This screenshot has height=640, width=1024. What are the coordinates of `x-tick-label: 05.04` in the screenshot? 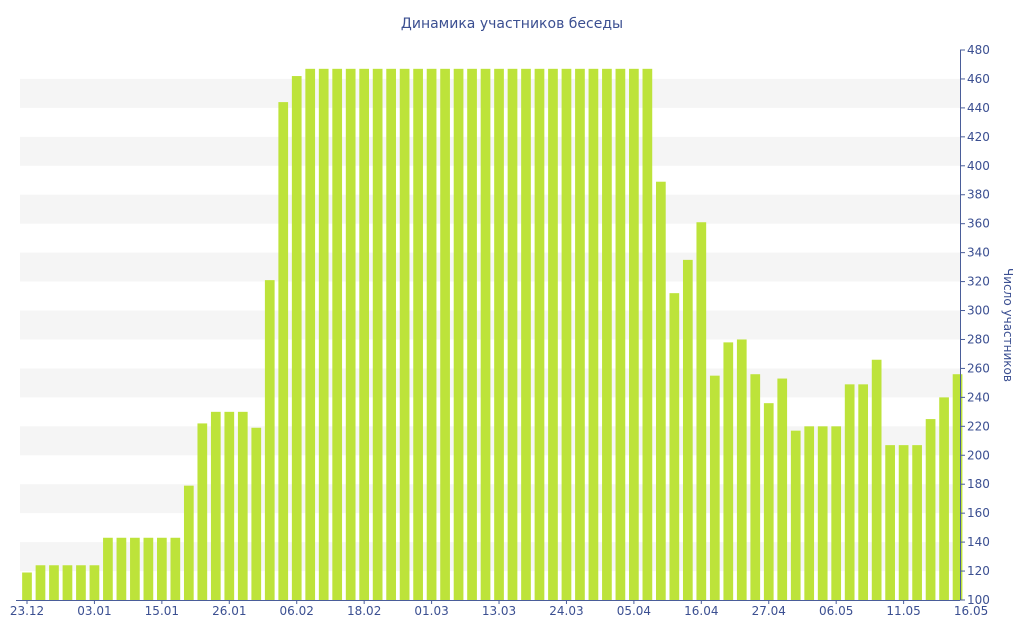 It's located at (634, 611).